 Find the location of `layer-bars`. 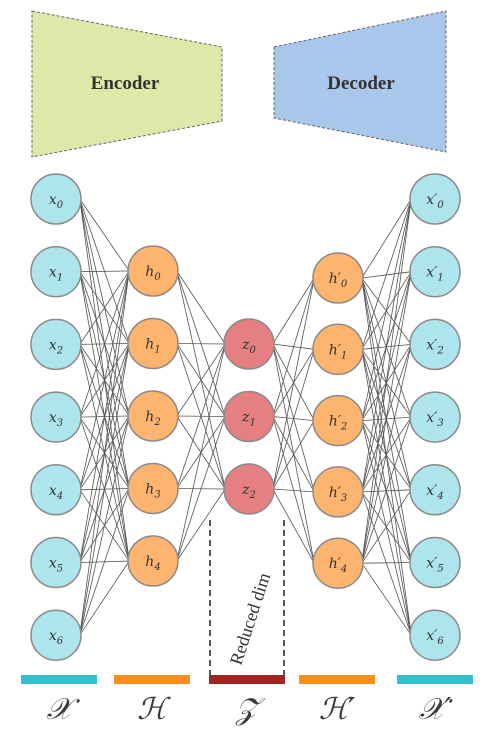

layer-bars is located at coordinates (247, 679).